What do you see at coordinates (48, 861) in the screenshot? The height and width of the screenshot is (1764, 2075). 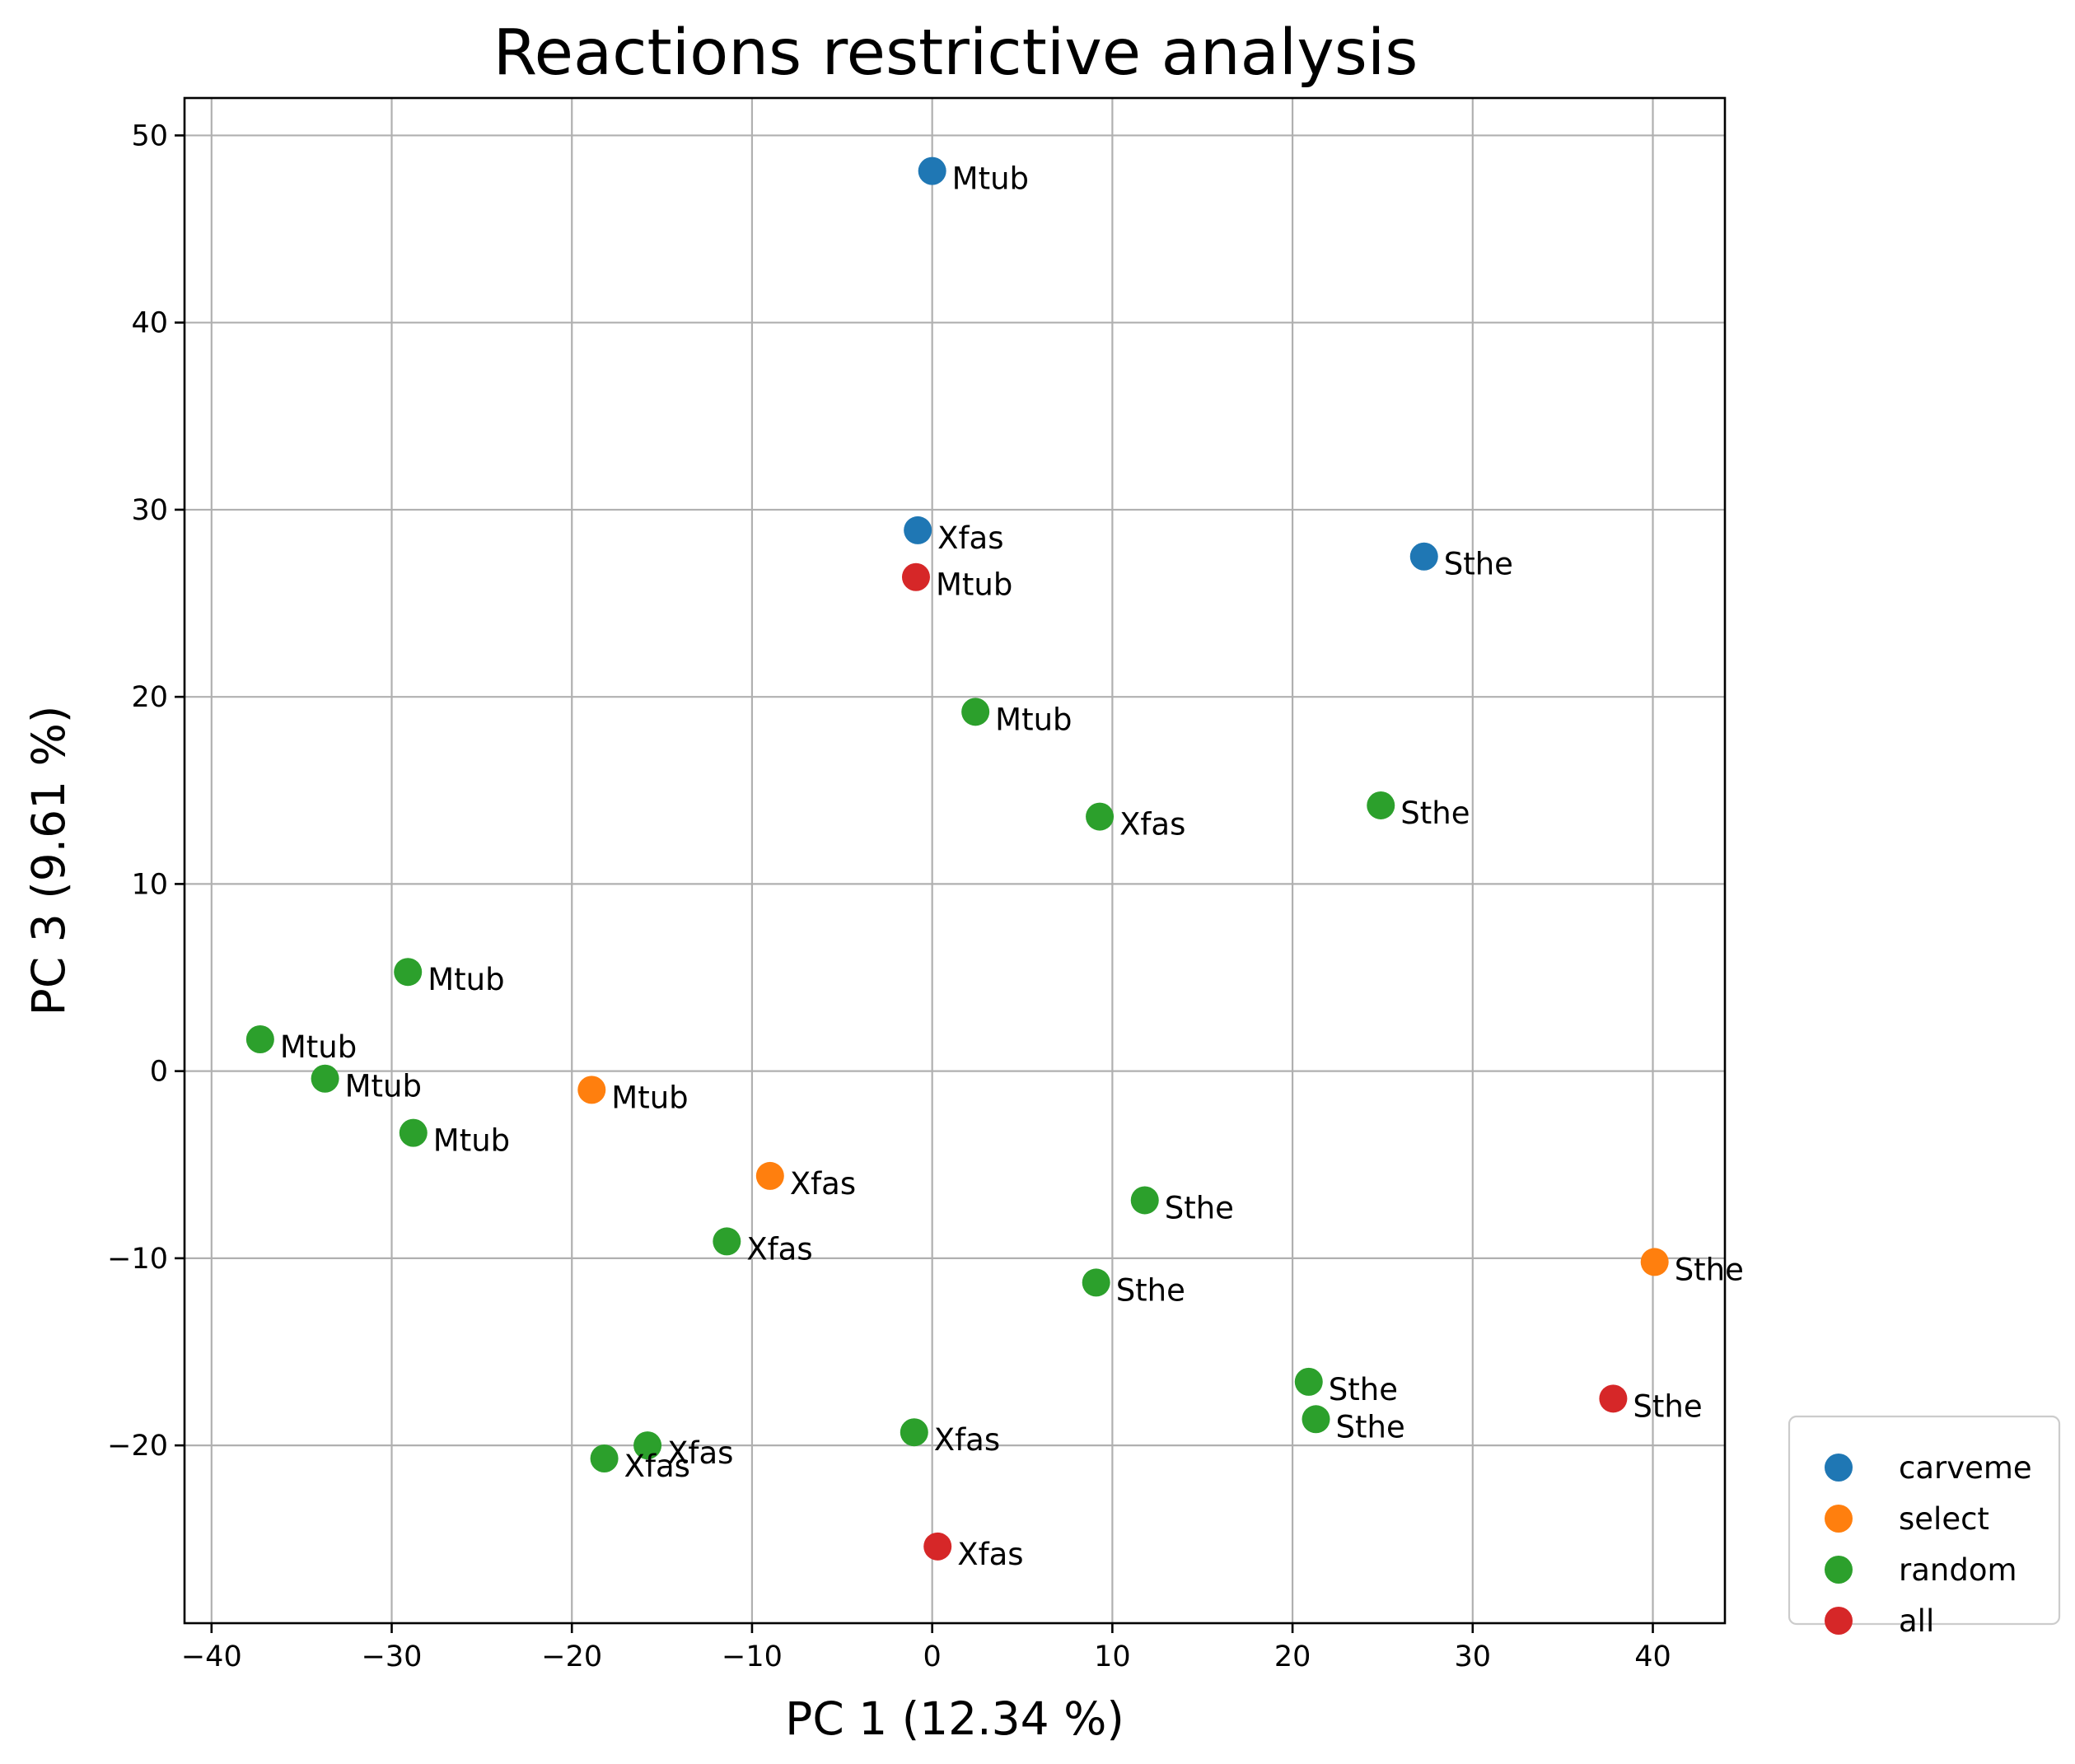 I see `y-axis-title: PC 3 (9.61 %)` at bounding box center [48, 861].